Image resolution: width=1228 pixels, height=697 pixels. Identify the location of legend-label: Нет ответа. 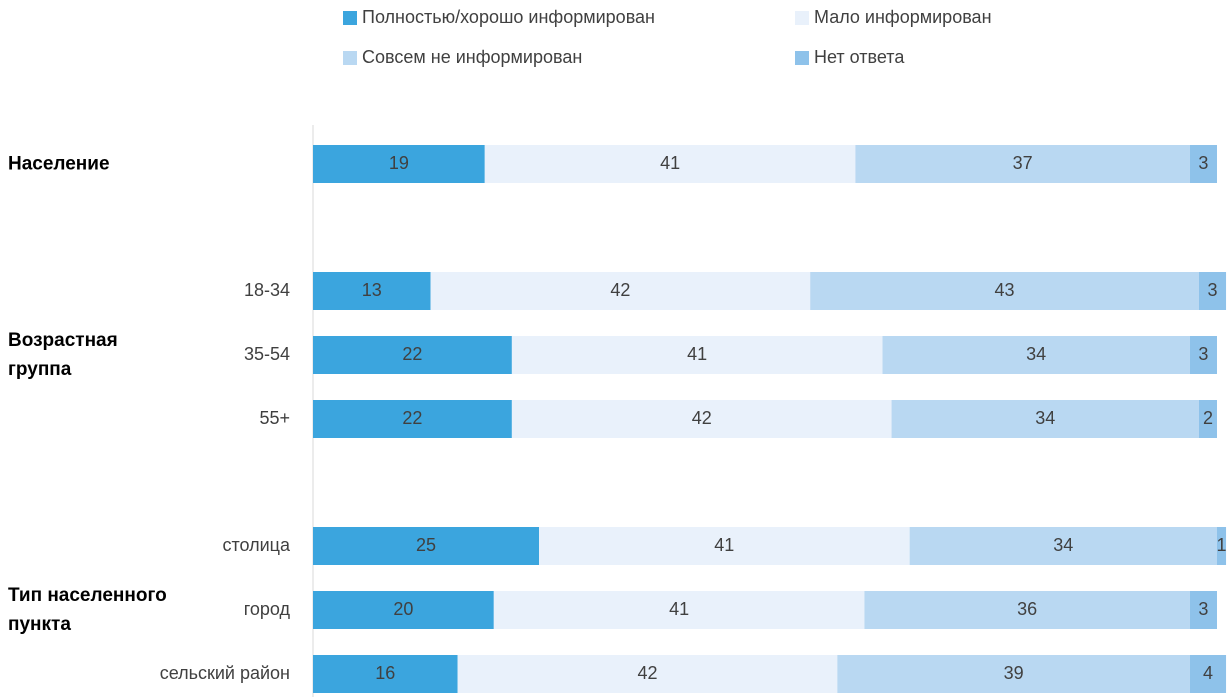
(859, 57).